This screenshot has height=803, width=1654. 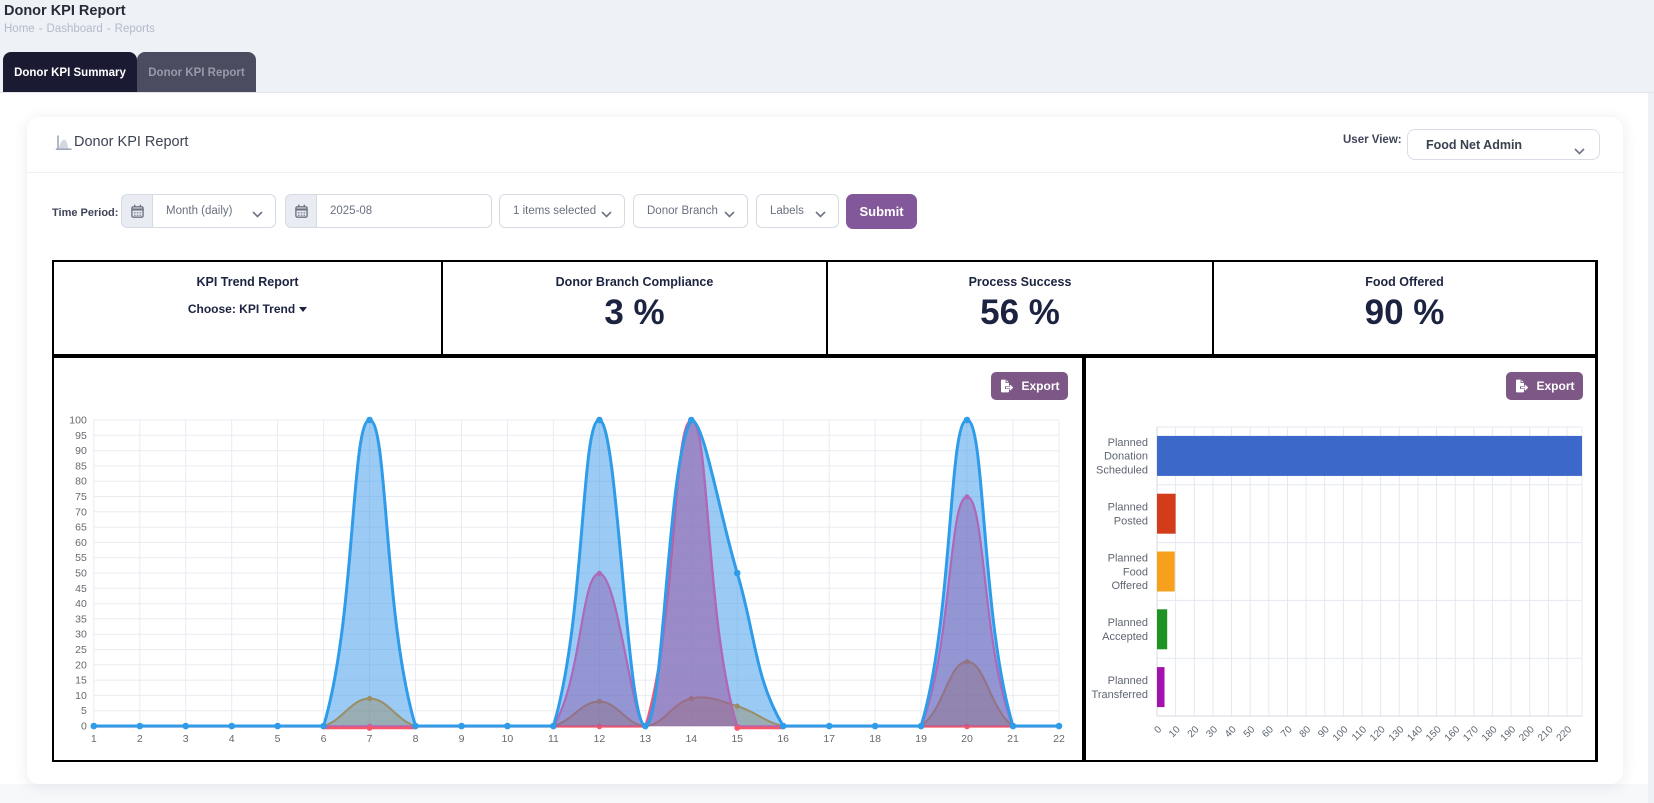 What do you see at coordinates (1434, 734) in the screenshot?
I see `svg-text: 150` at bounding box center [1434, 734].